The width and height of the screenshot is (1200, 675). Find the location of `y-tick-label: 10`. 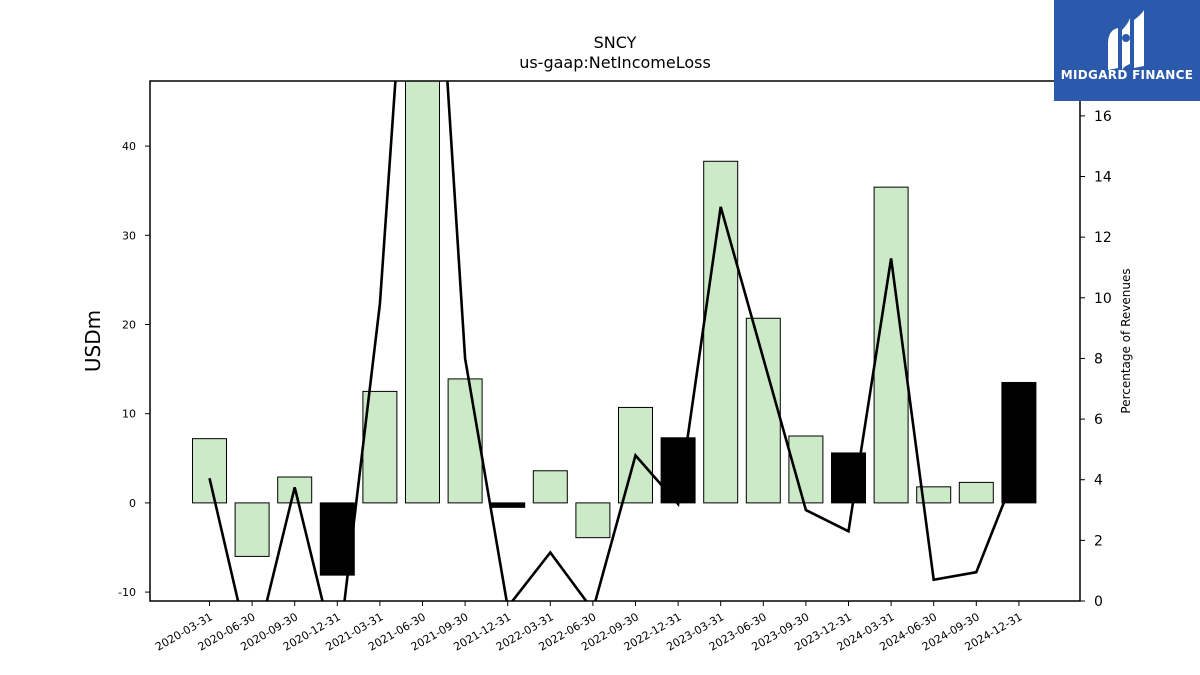

y-tick-label: 10 is located at coordinates (129, 414).